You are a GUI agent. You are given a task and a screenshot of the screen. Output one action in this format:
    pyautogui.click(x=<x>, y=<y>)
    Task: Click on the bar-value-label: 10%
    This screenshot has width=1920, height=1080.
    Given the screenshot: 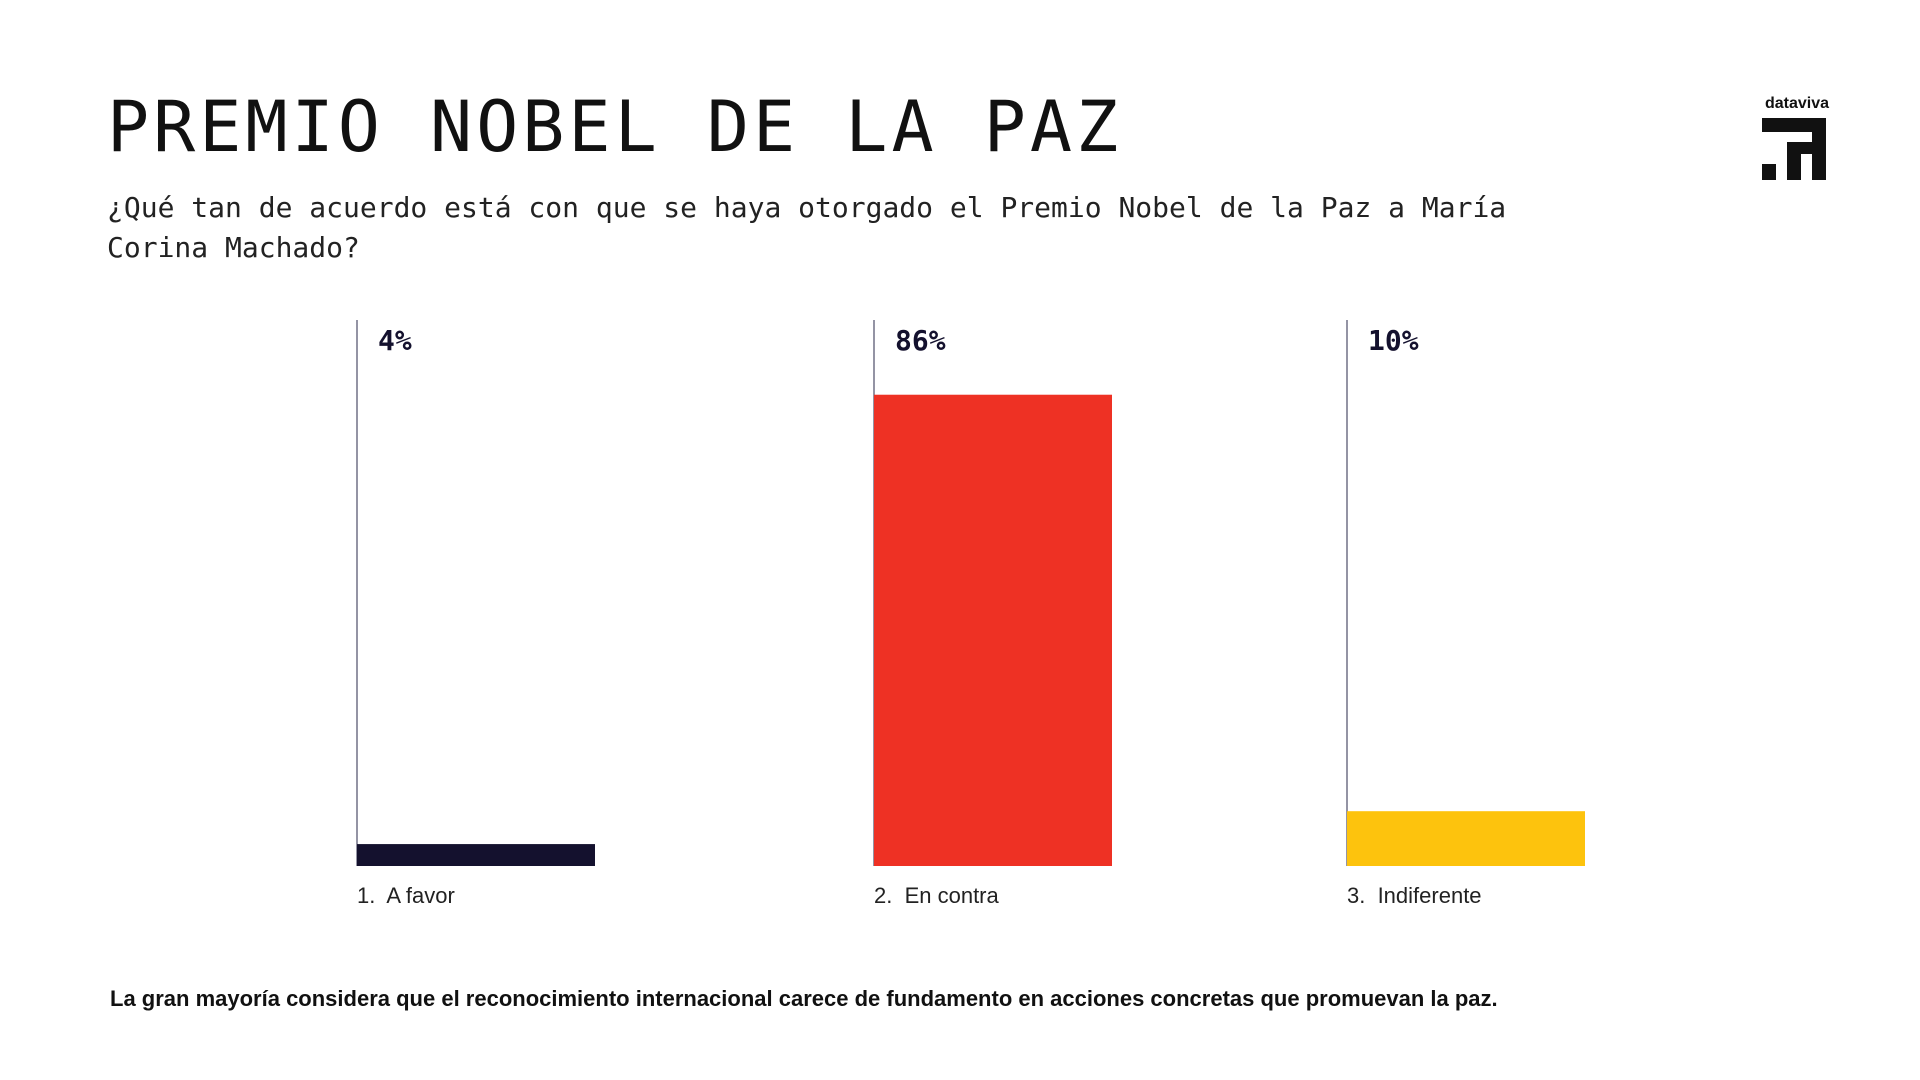 What is the action you would take?
    pyautogui.click(x=1393, y=340)
    